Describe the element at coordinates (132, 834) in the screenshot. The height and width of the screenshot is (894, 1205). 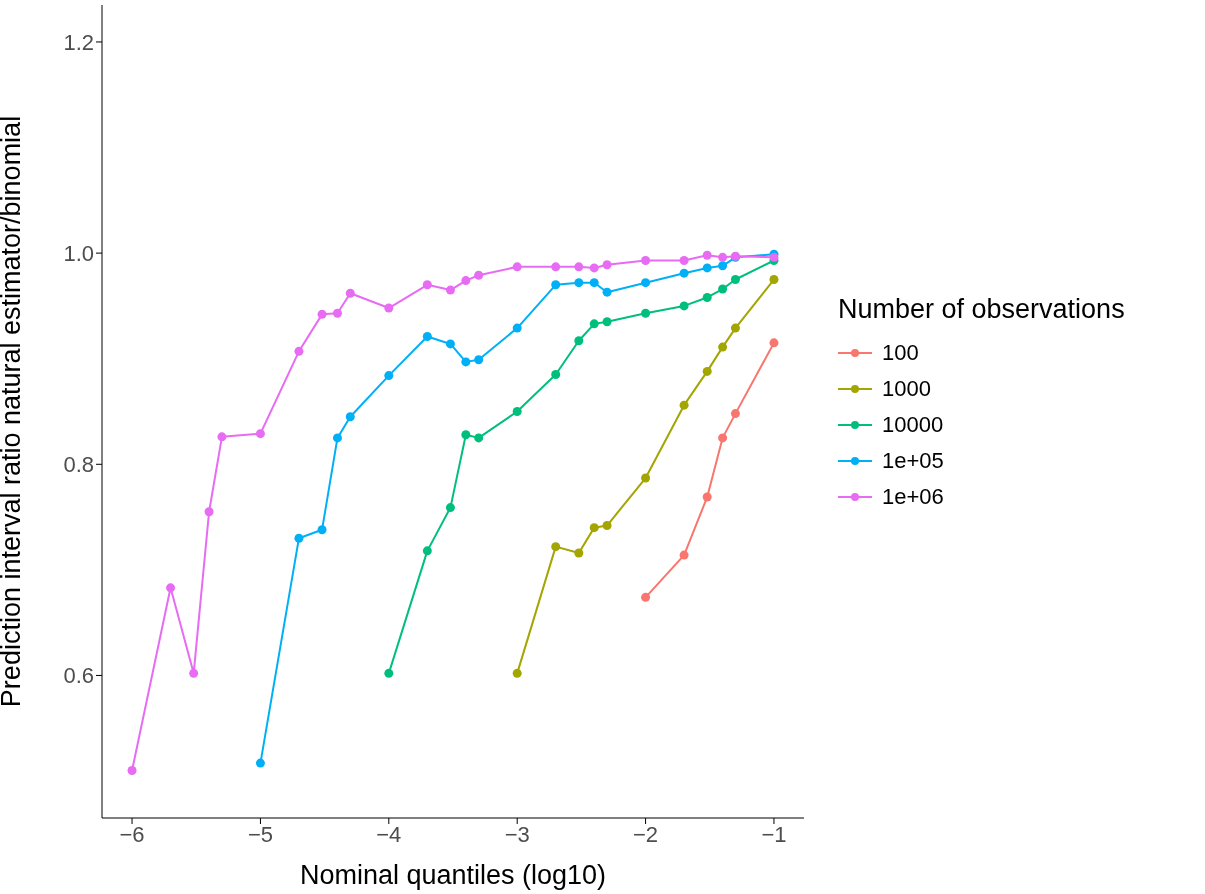
I see `x-tick-label: −6` at that location.